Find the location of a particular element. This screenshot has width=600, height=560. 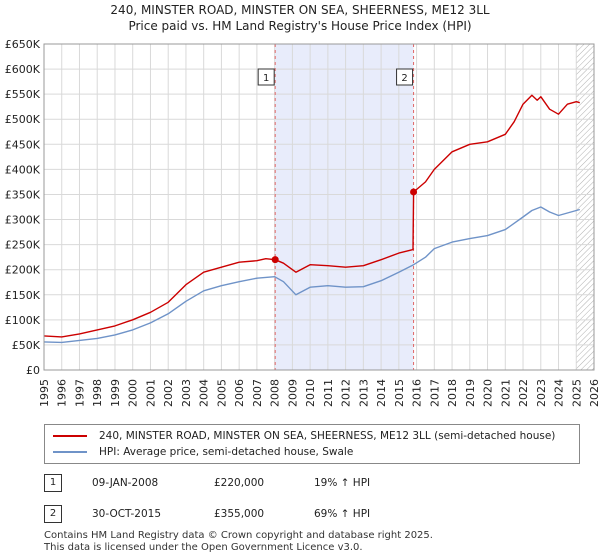

y-tick-label: £650K is located at coordinates (23, 44).